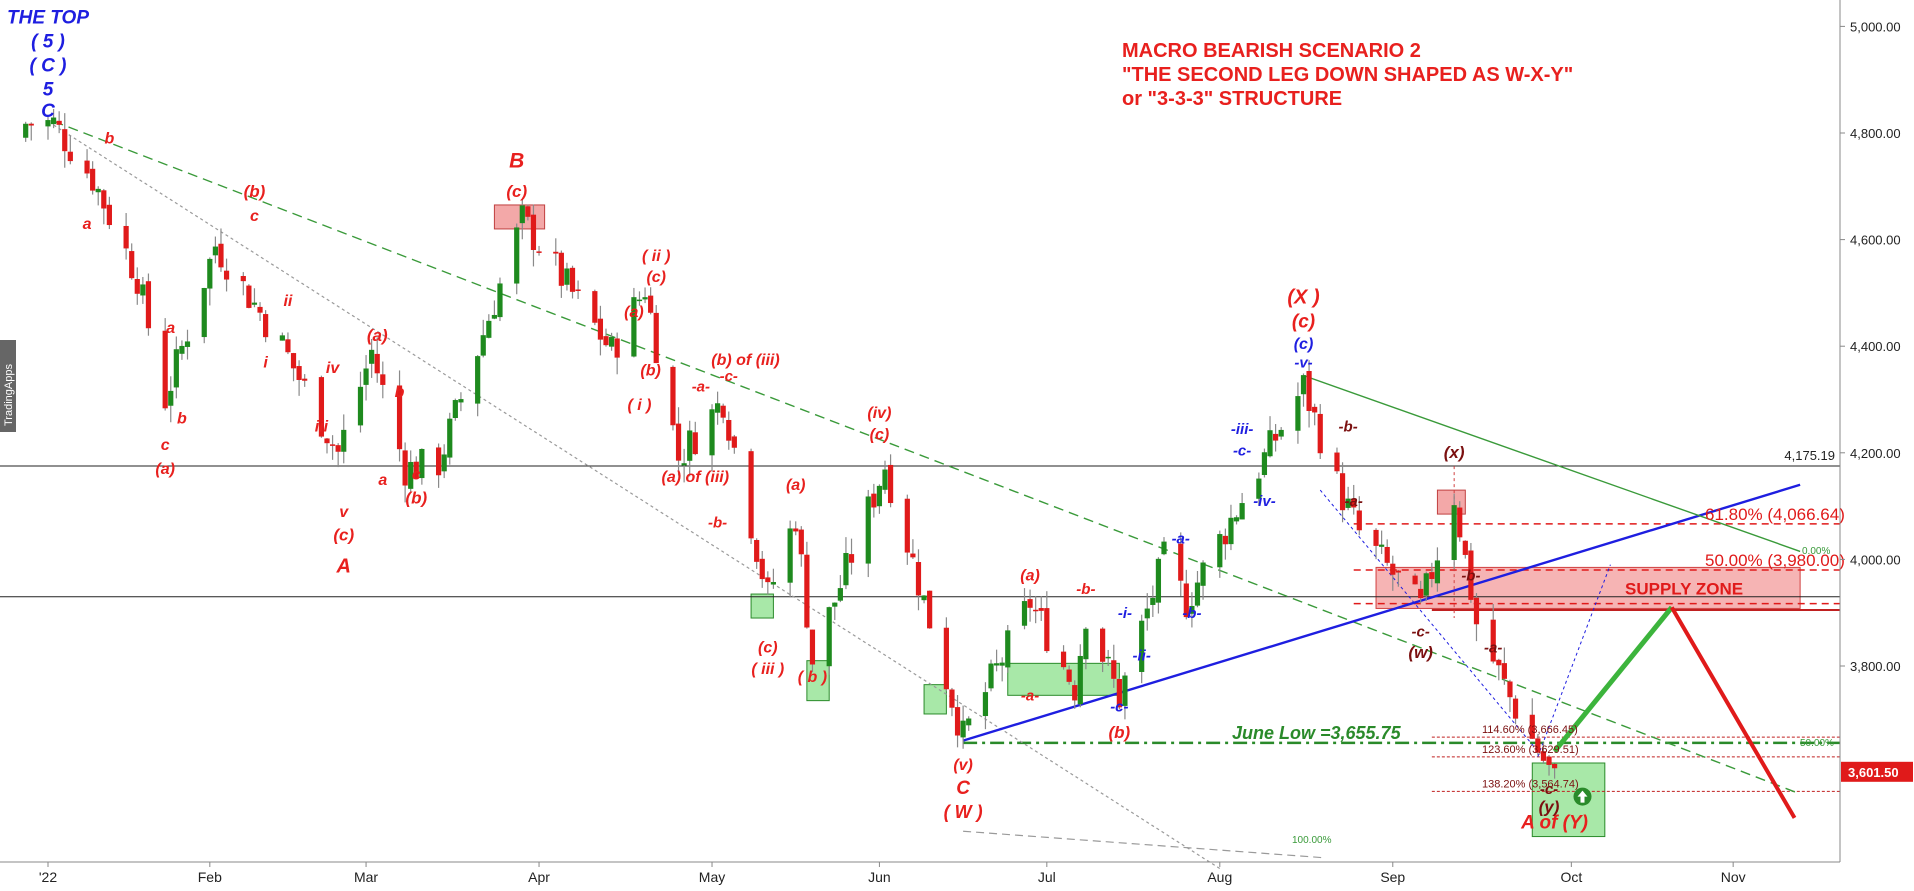 This screenshot has width=1914, height=891. What do you see at coordinates (255, 191) in the screenshot?
I see `wave-label: (b)` at bounding box center [255, 191].